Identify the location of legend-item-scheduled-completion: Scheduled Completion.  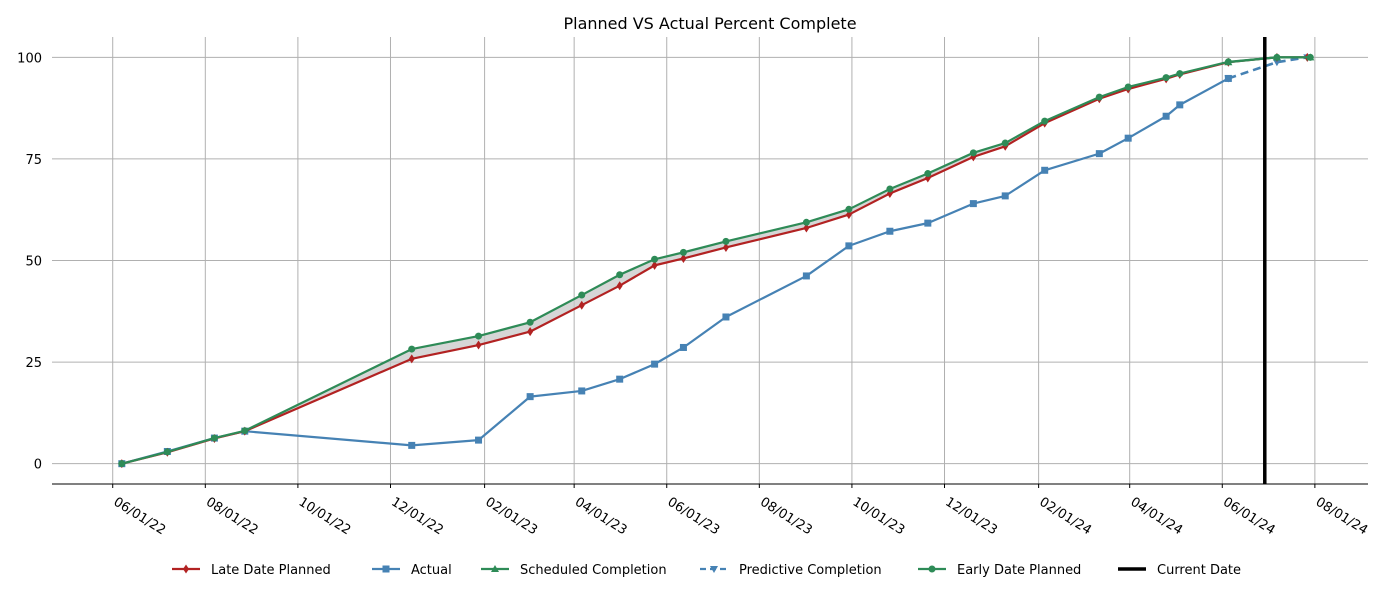
(574, 570).